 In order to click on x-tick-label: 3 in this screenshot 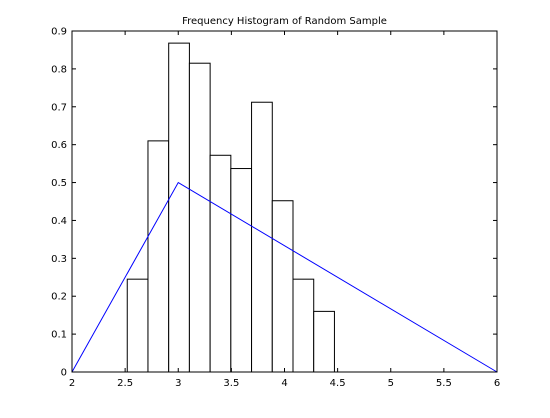, I will do `click(178, 383)`.